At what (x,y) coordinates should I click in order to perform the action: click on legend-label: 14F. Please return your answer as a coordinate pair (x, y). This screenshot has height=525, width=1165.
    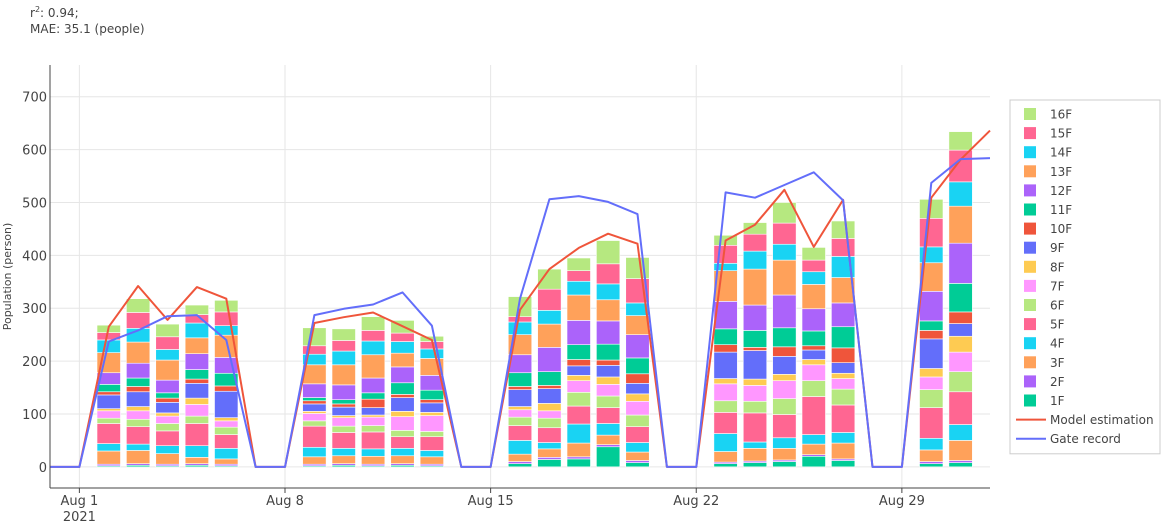
    Looking at the image, I should click on (1061, 153).